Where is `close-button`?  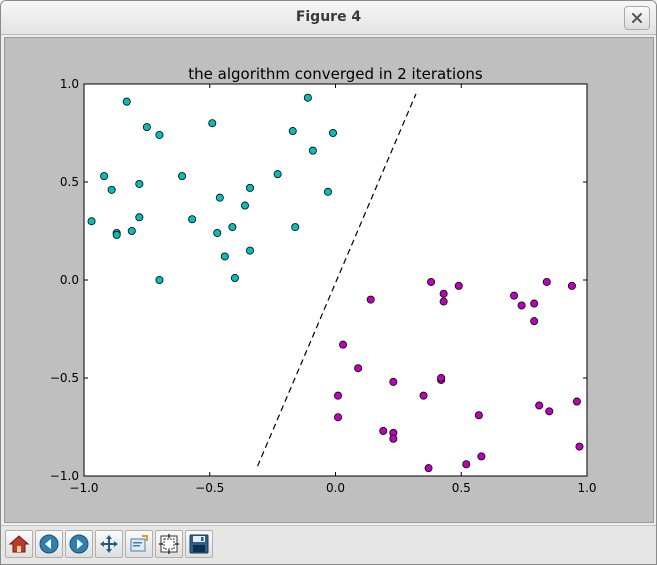
close-button is located at coordinates (637, 18).